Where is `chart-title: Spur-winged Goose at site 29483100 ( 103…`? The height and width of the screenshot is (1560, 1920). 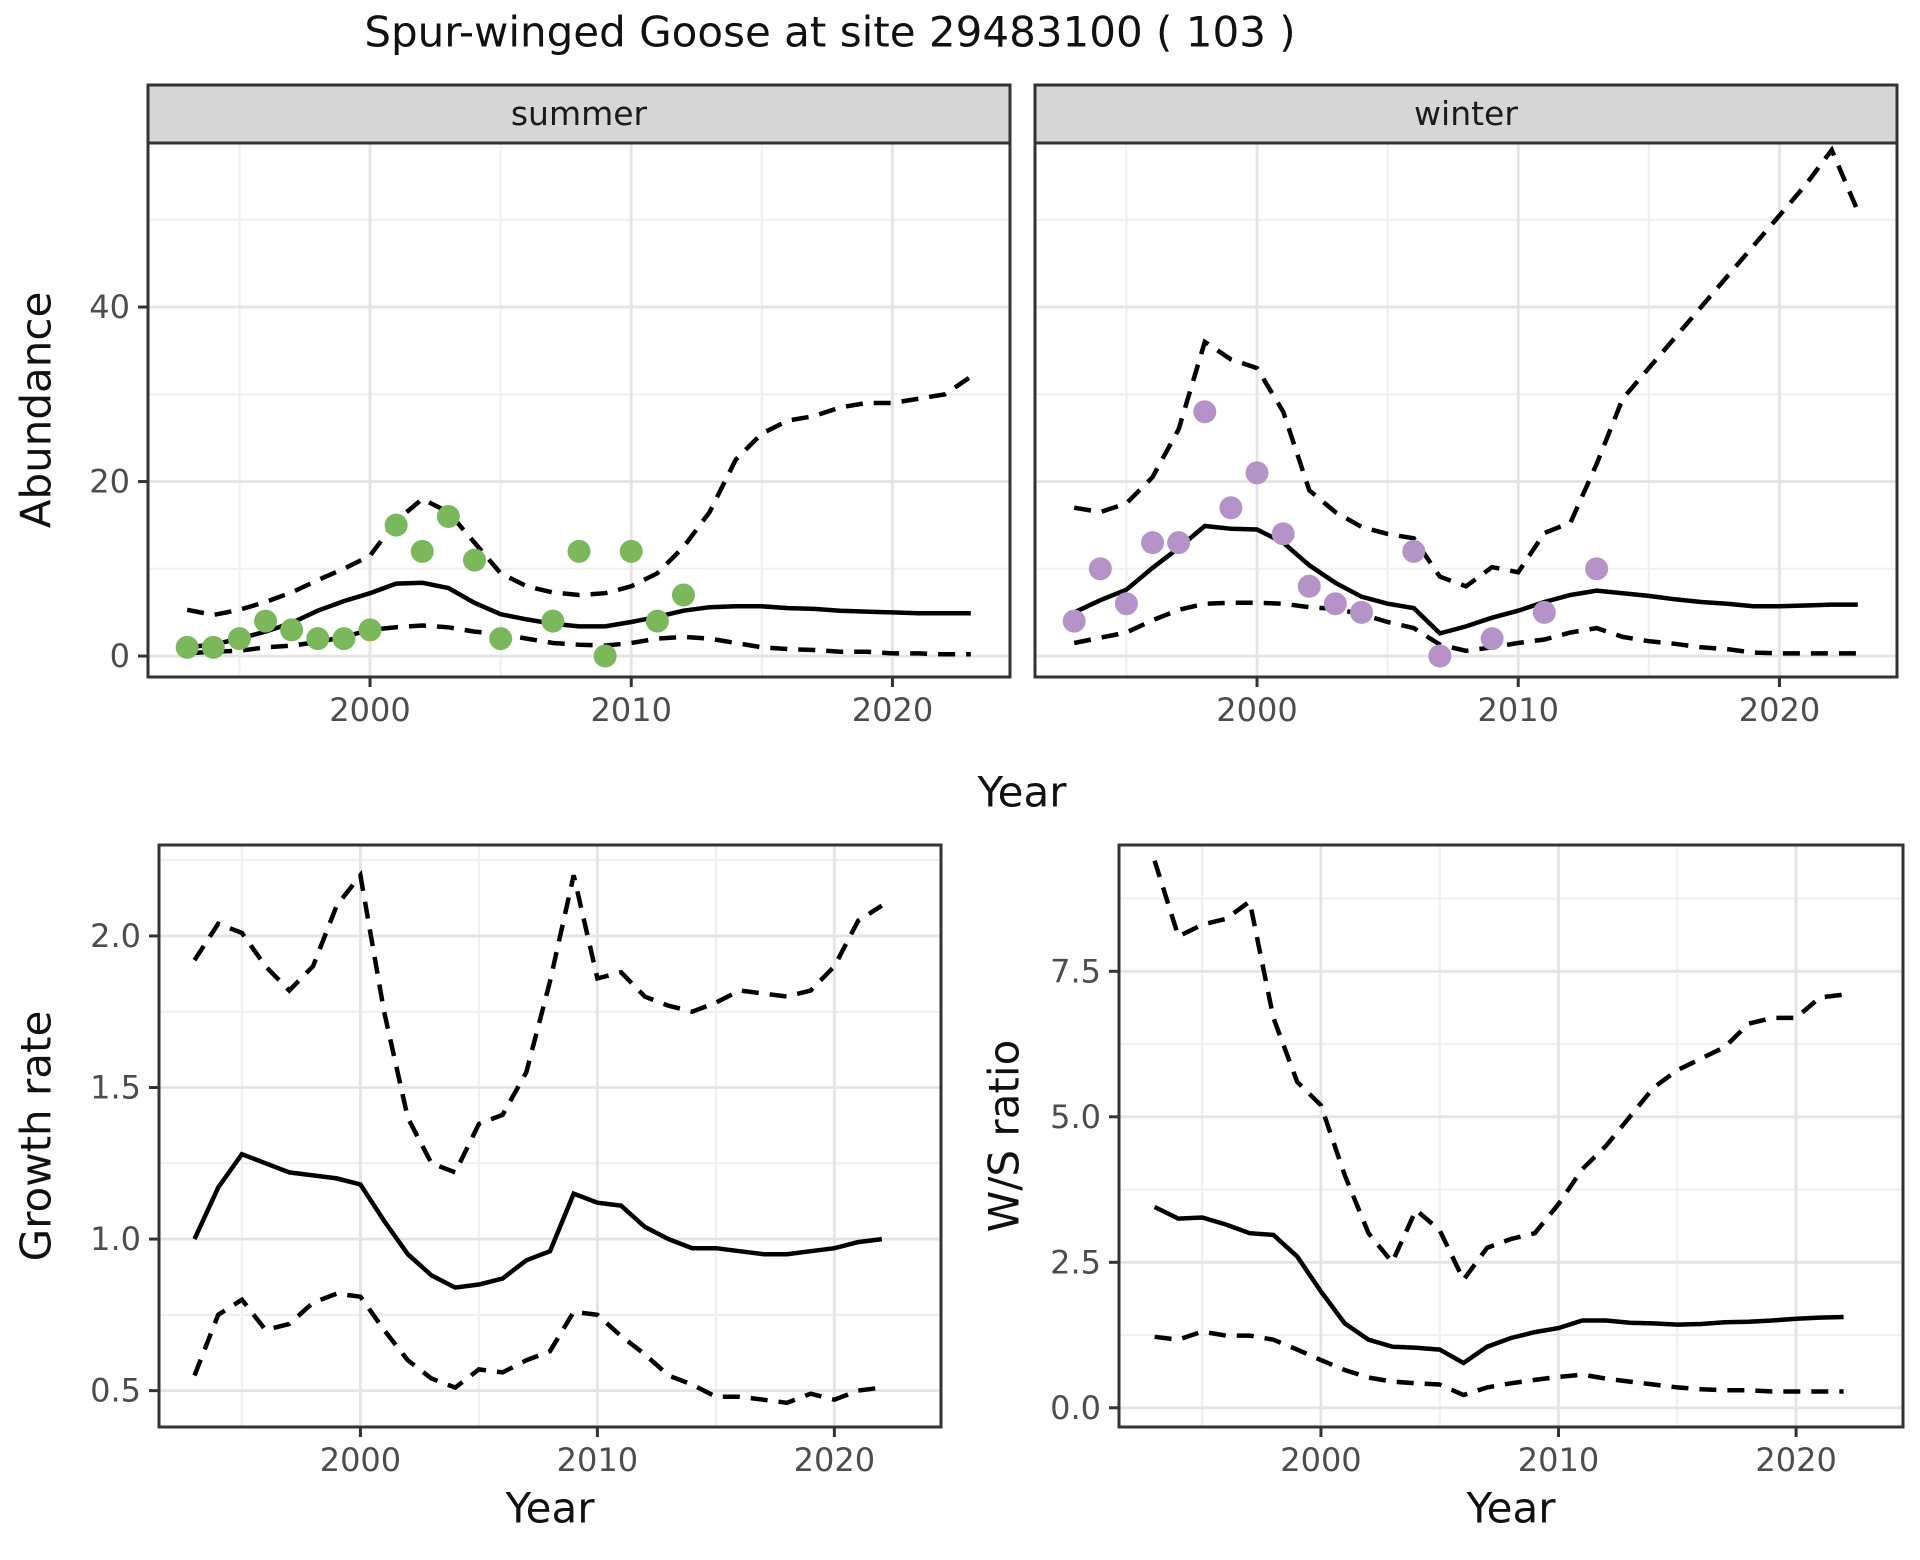
chart-title: Spur-winged Goose at site 29483100 ( 103… is located at coordinates (830, 32).